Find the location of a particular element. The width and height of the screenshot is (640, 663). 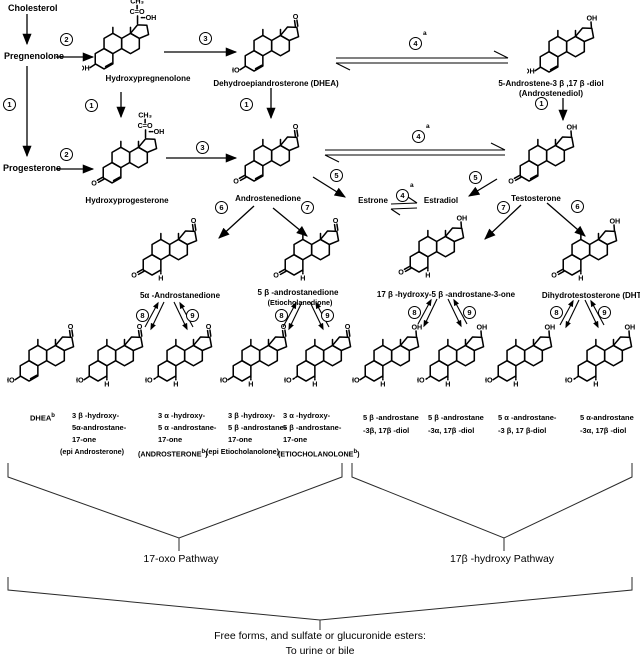

compound-label-b4-2: 5 β -androstane- is located at coordinates (257, 427).